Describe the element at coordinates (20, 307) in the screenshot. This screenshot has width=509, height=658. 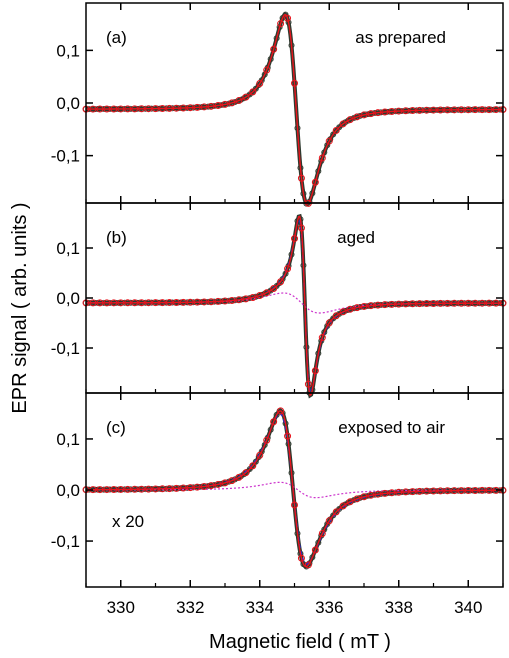
I see `y-axis-label: EPR signal ( arb. units )` at that location.